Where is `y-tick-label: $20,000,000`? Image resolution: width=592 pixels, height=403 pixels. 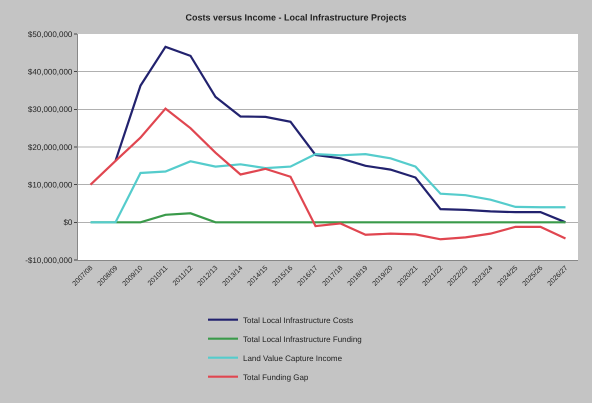
y-tick-label: $20,000,000 is located at coordinates (50, 147).